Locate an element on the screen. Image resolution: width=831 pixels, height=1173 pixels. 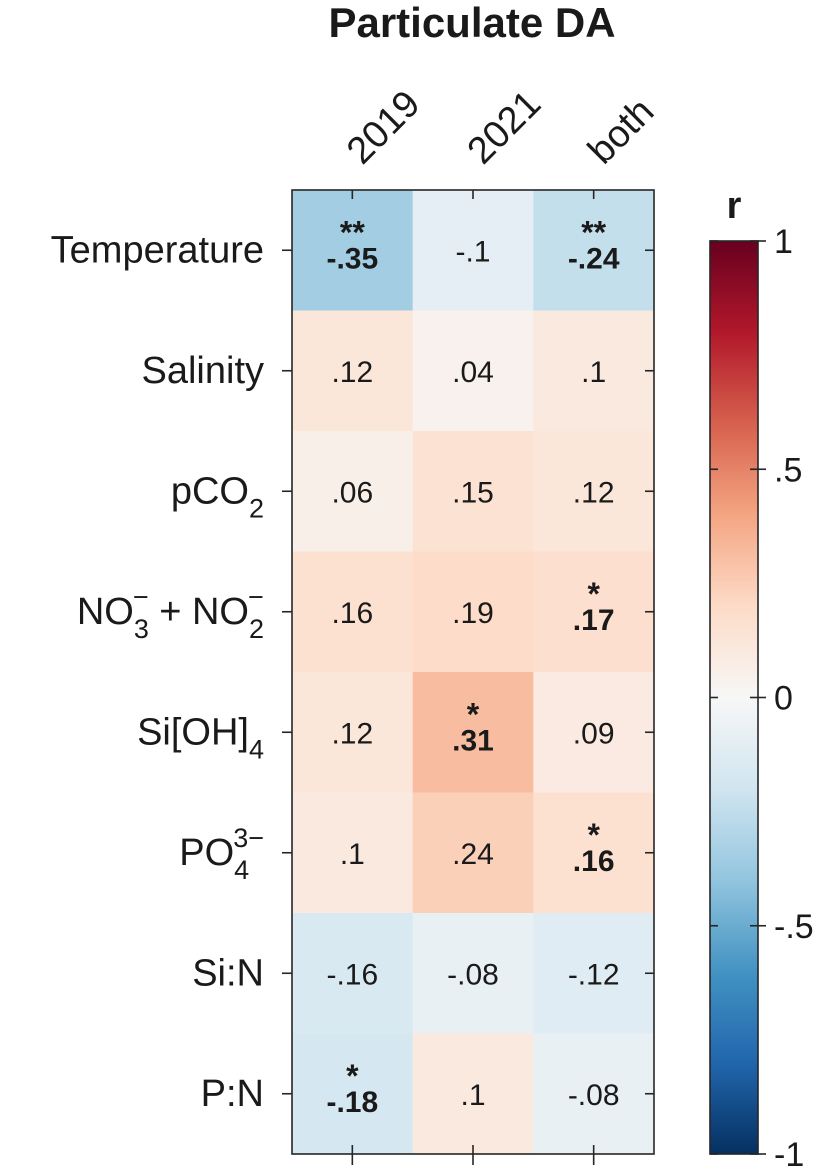
row-label-no3-no2: NO3− + NO2− is located at coordinates (170, 613).